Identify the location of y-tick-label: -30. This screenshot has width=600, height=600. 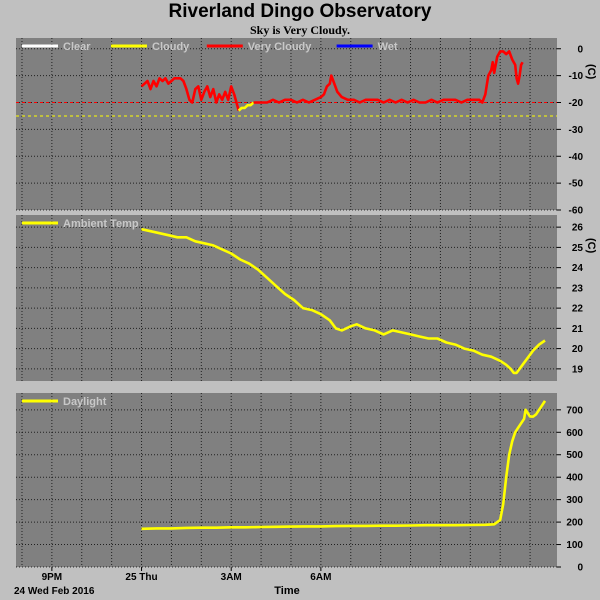
(576, 130).